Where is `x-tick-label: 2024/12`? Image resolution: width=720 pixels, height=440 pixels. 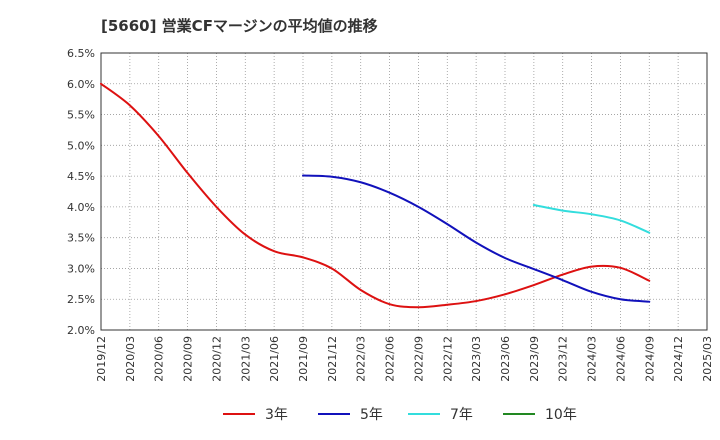
x-tick-label: 2024/12 is located at coordinates (678, 359).